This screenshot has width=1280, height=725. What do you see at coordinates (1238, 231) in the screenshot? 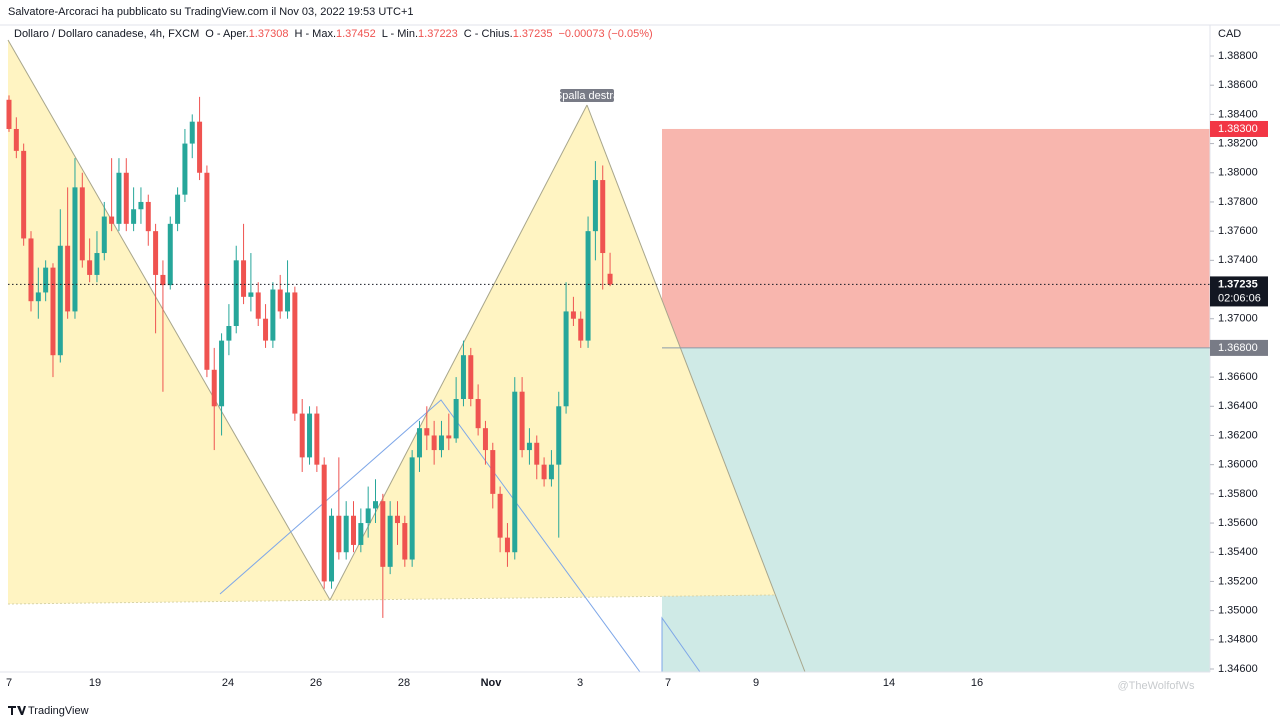
I see `y-tick-label: 1.37600` at bounding box center [1238, 231].